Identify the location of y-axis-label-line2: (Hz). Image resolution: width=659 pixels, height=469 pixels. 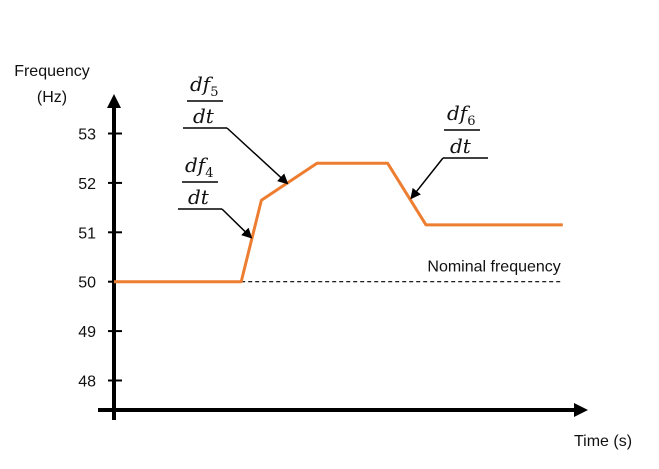
(52, 97).